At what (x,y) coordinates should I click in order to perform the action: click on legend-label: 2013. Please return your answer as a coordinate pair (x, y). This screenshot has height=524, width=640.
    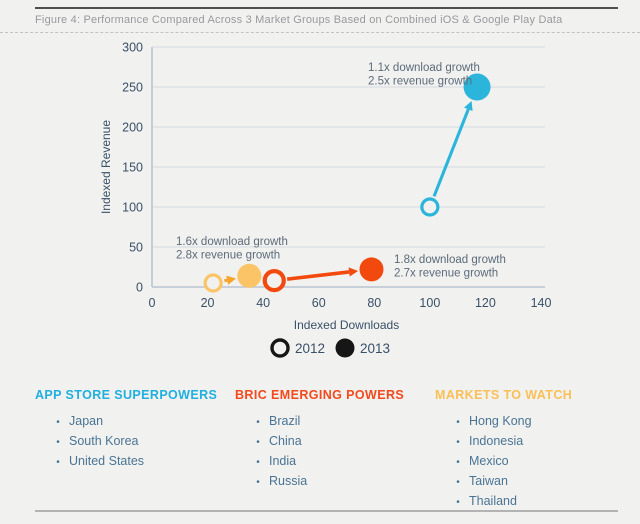
    Looking at the image, I should click on (375, 348).